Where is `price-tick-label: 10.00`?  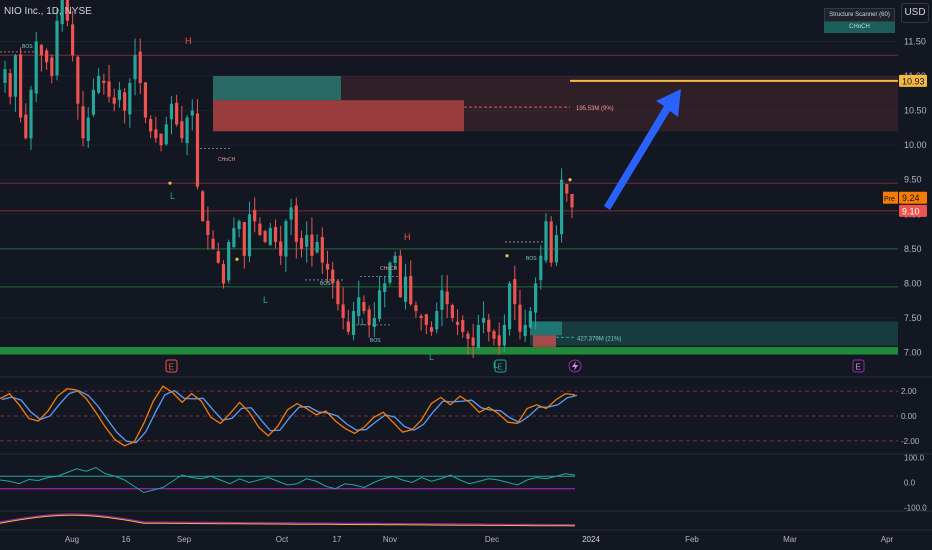 price-tick-label: 10.00 is located at coordinates (915, 145).